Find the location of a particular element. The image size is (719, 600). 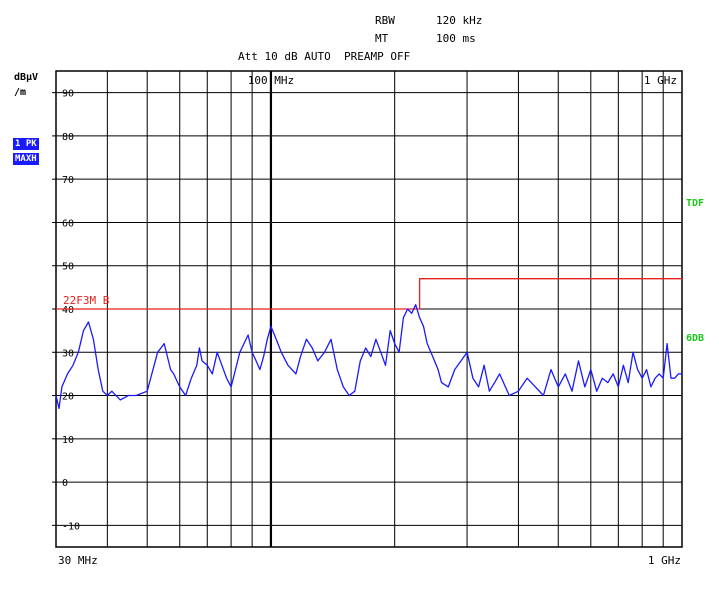

rbw-label: RBW is located at coordinates (385, 20).